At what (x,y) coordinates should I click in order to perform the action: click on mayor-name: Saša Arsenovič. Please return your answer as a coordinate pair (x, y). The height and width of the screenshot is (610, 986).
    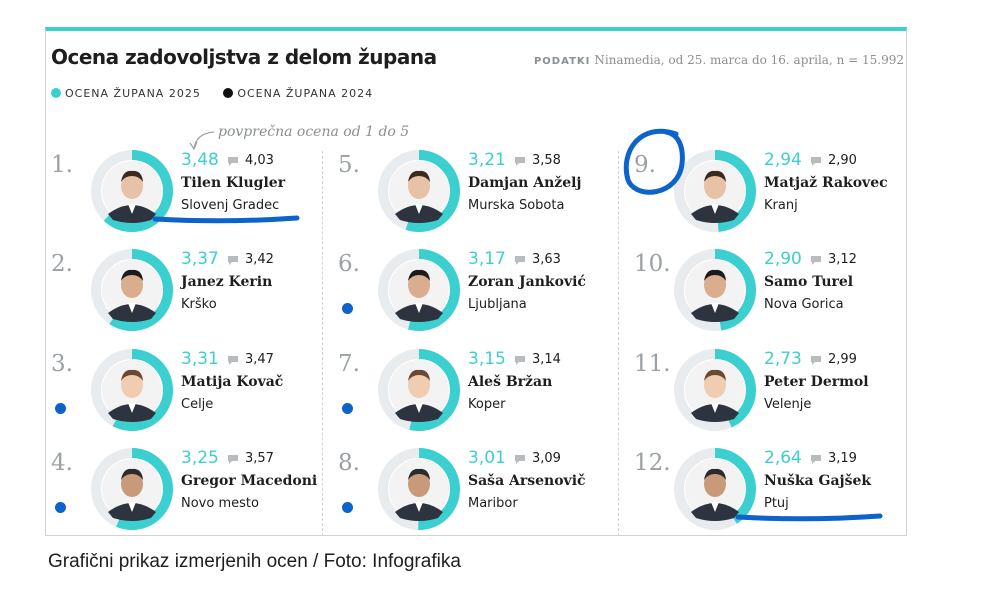
    Looking at the image, I should click on (527, 481).